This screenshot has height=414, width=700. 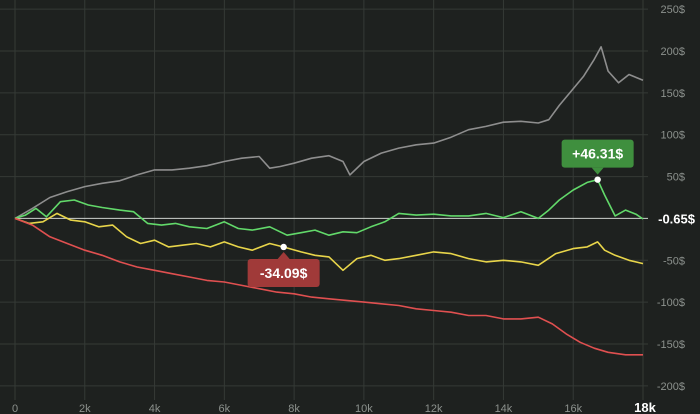 I want to click on y-tick-label-3: 100$, so click(x=673, y=136).